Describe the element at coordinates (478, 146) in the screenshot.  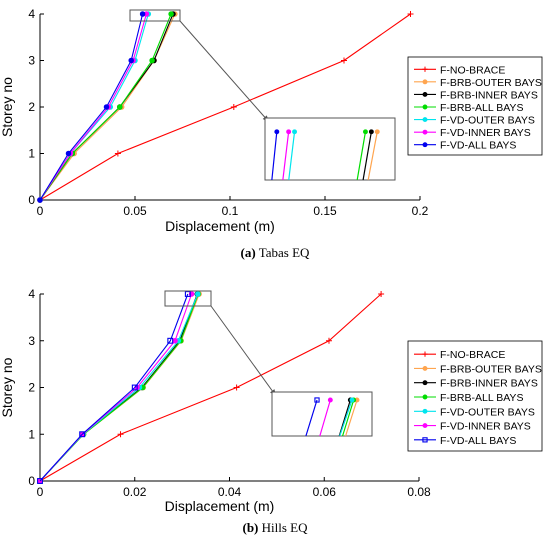
I see `legend-label: F-VD-ALL BAYS` at that location.